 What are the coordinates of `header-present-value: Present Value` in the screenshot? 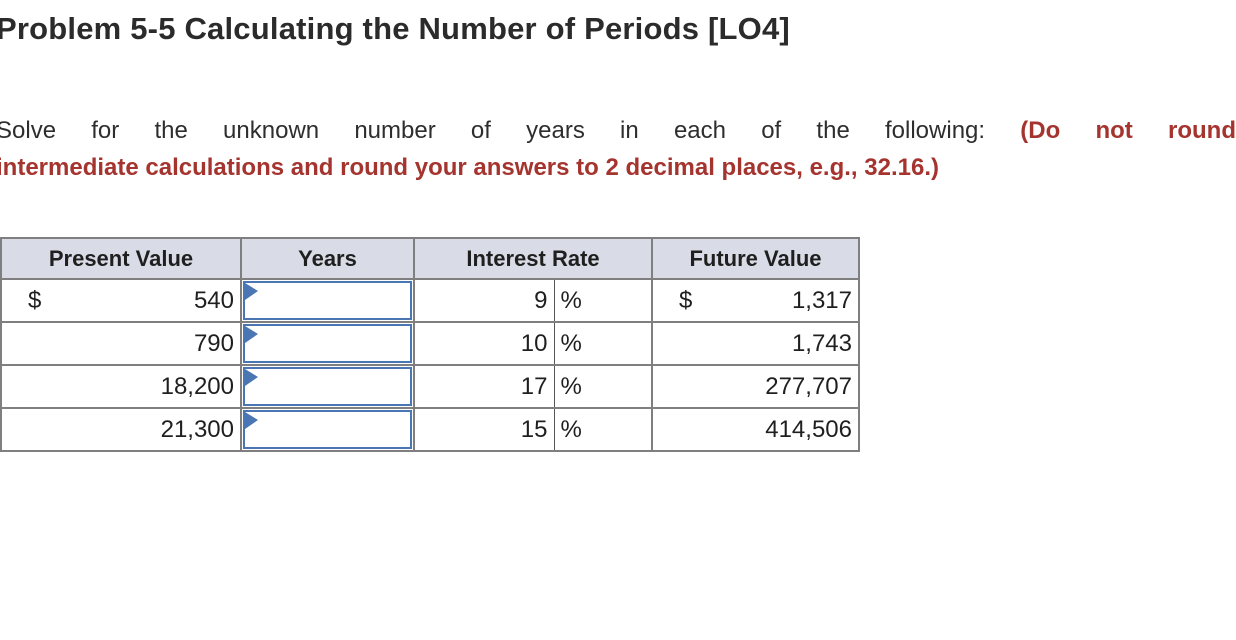 It's located at (121, 258).